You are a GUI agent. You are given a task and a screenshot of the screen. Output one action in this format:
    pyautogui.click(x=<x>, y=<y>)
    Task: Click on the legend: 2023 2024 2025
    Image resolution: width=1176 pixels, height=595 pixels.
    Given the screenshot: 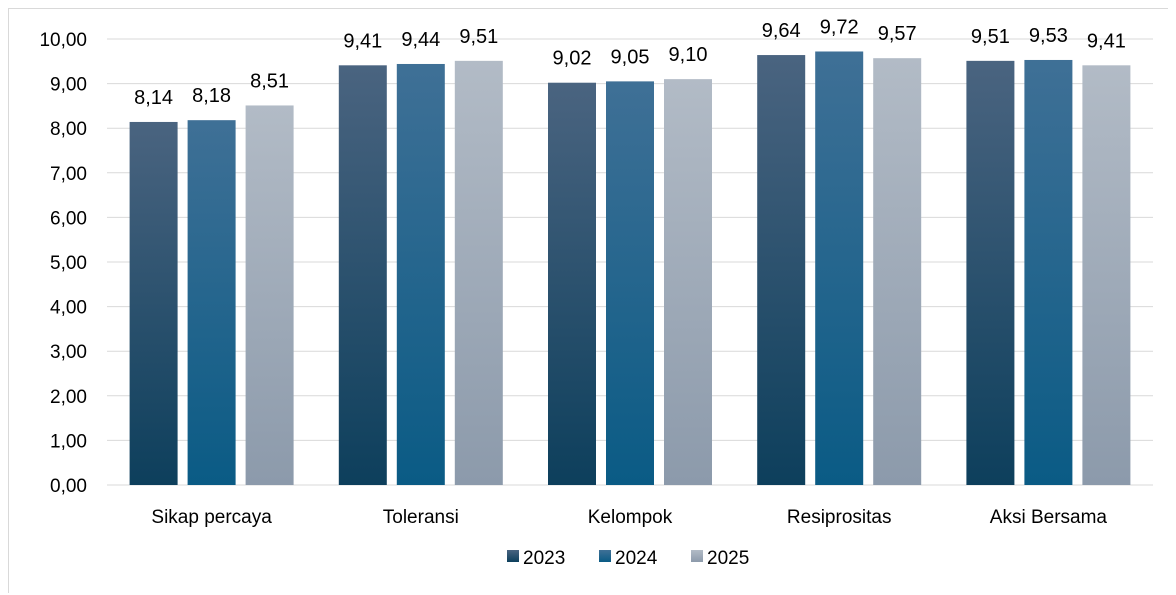 What is the action you would take?
    pyautogui.click(x=628, y=558)
    